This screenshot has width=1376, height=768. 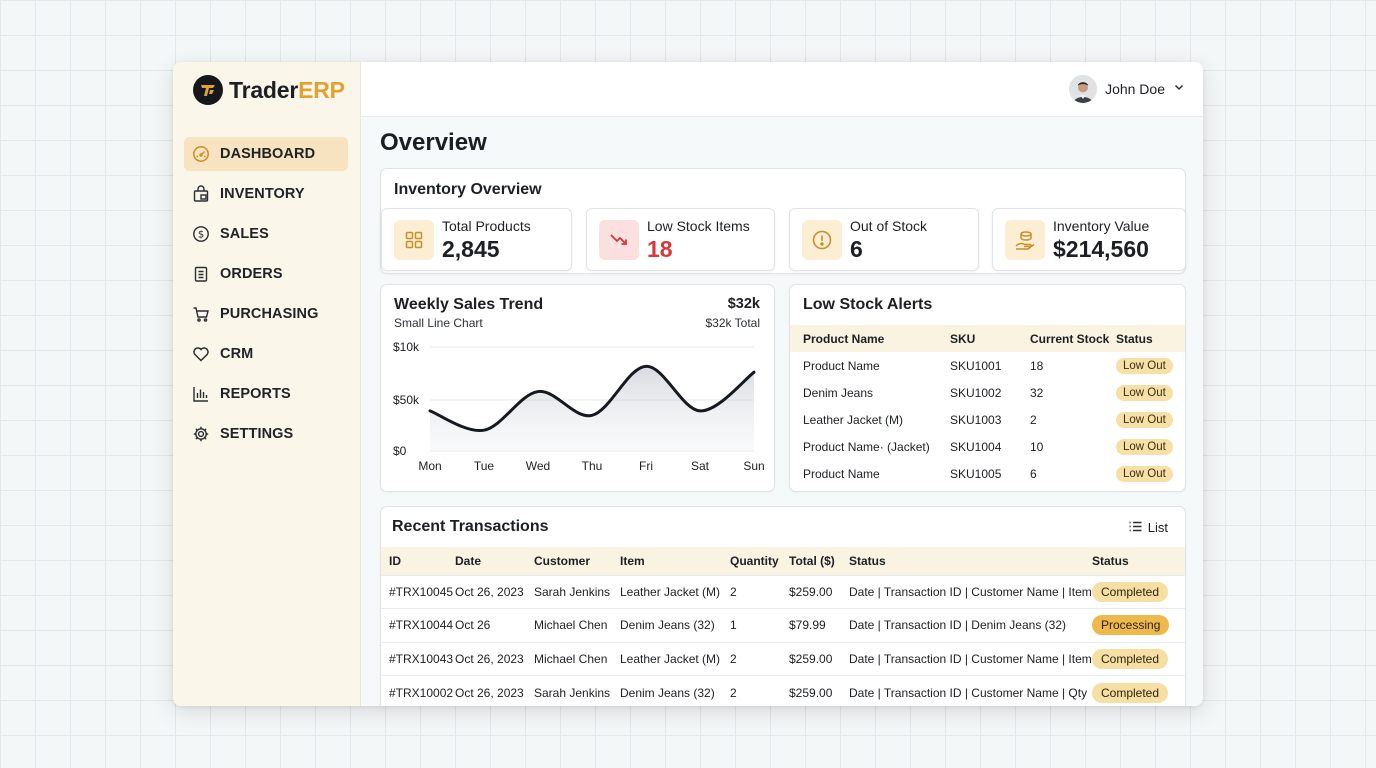 I want to click on sidebar-item-reports: REPORTS, so click(x=266, y=394).